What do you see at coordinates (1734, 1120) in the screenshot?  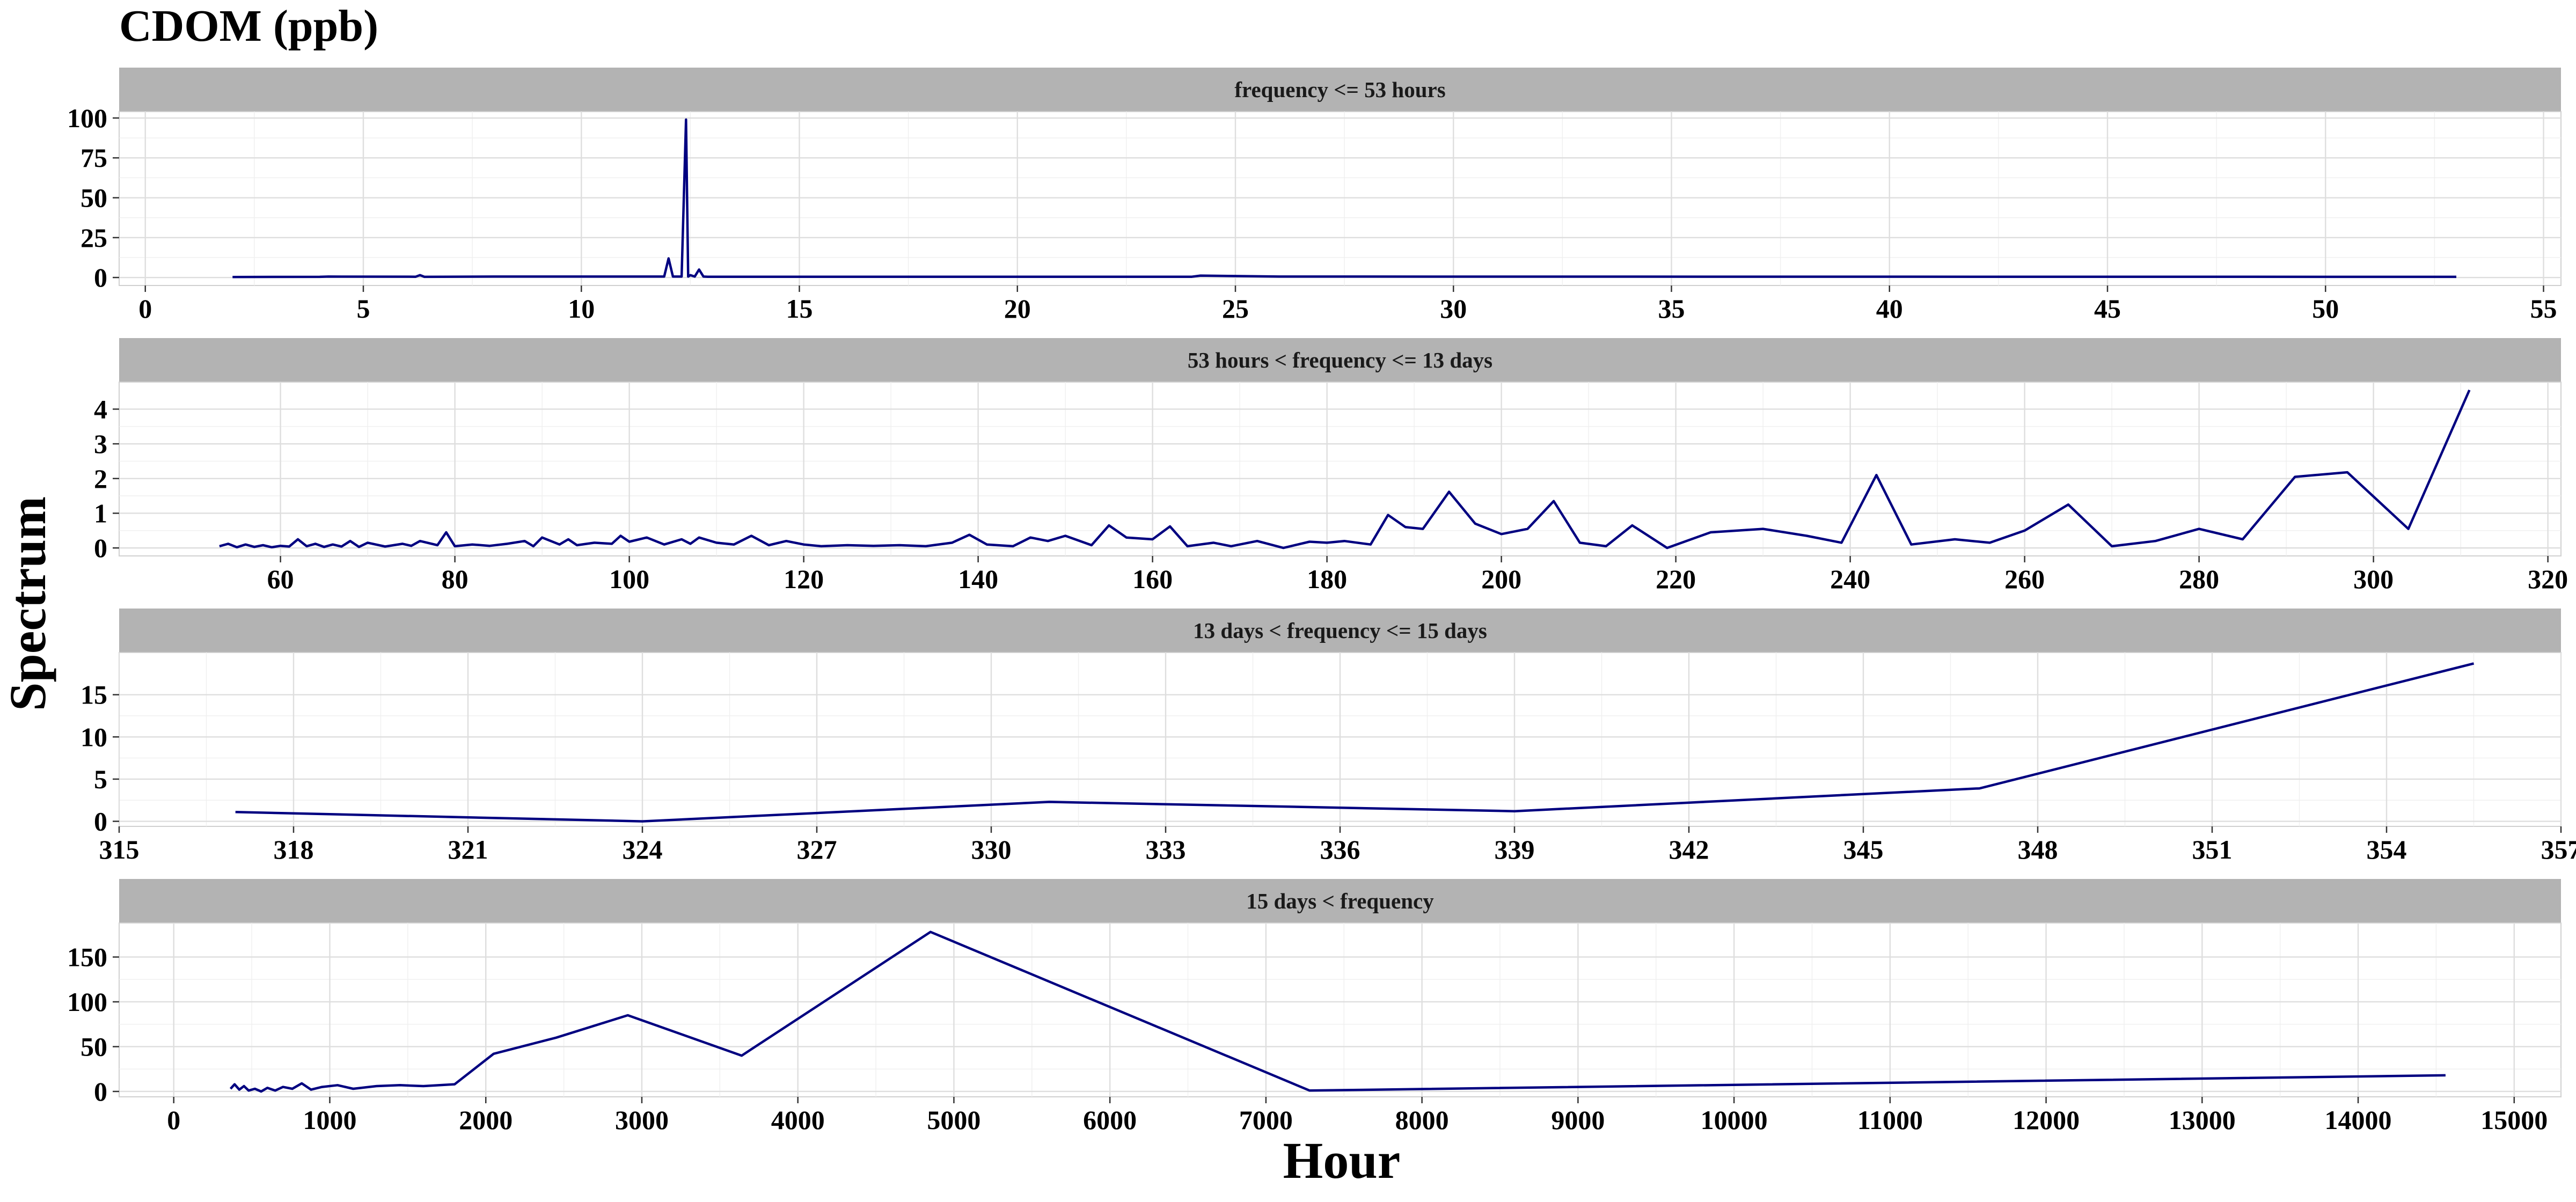 I see `x-tick-label: 10000` at bounding box center [1734, 1120].